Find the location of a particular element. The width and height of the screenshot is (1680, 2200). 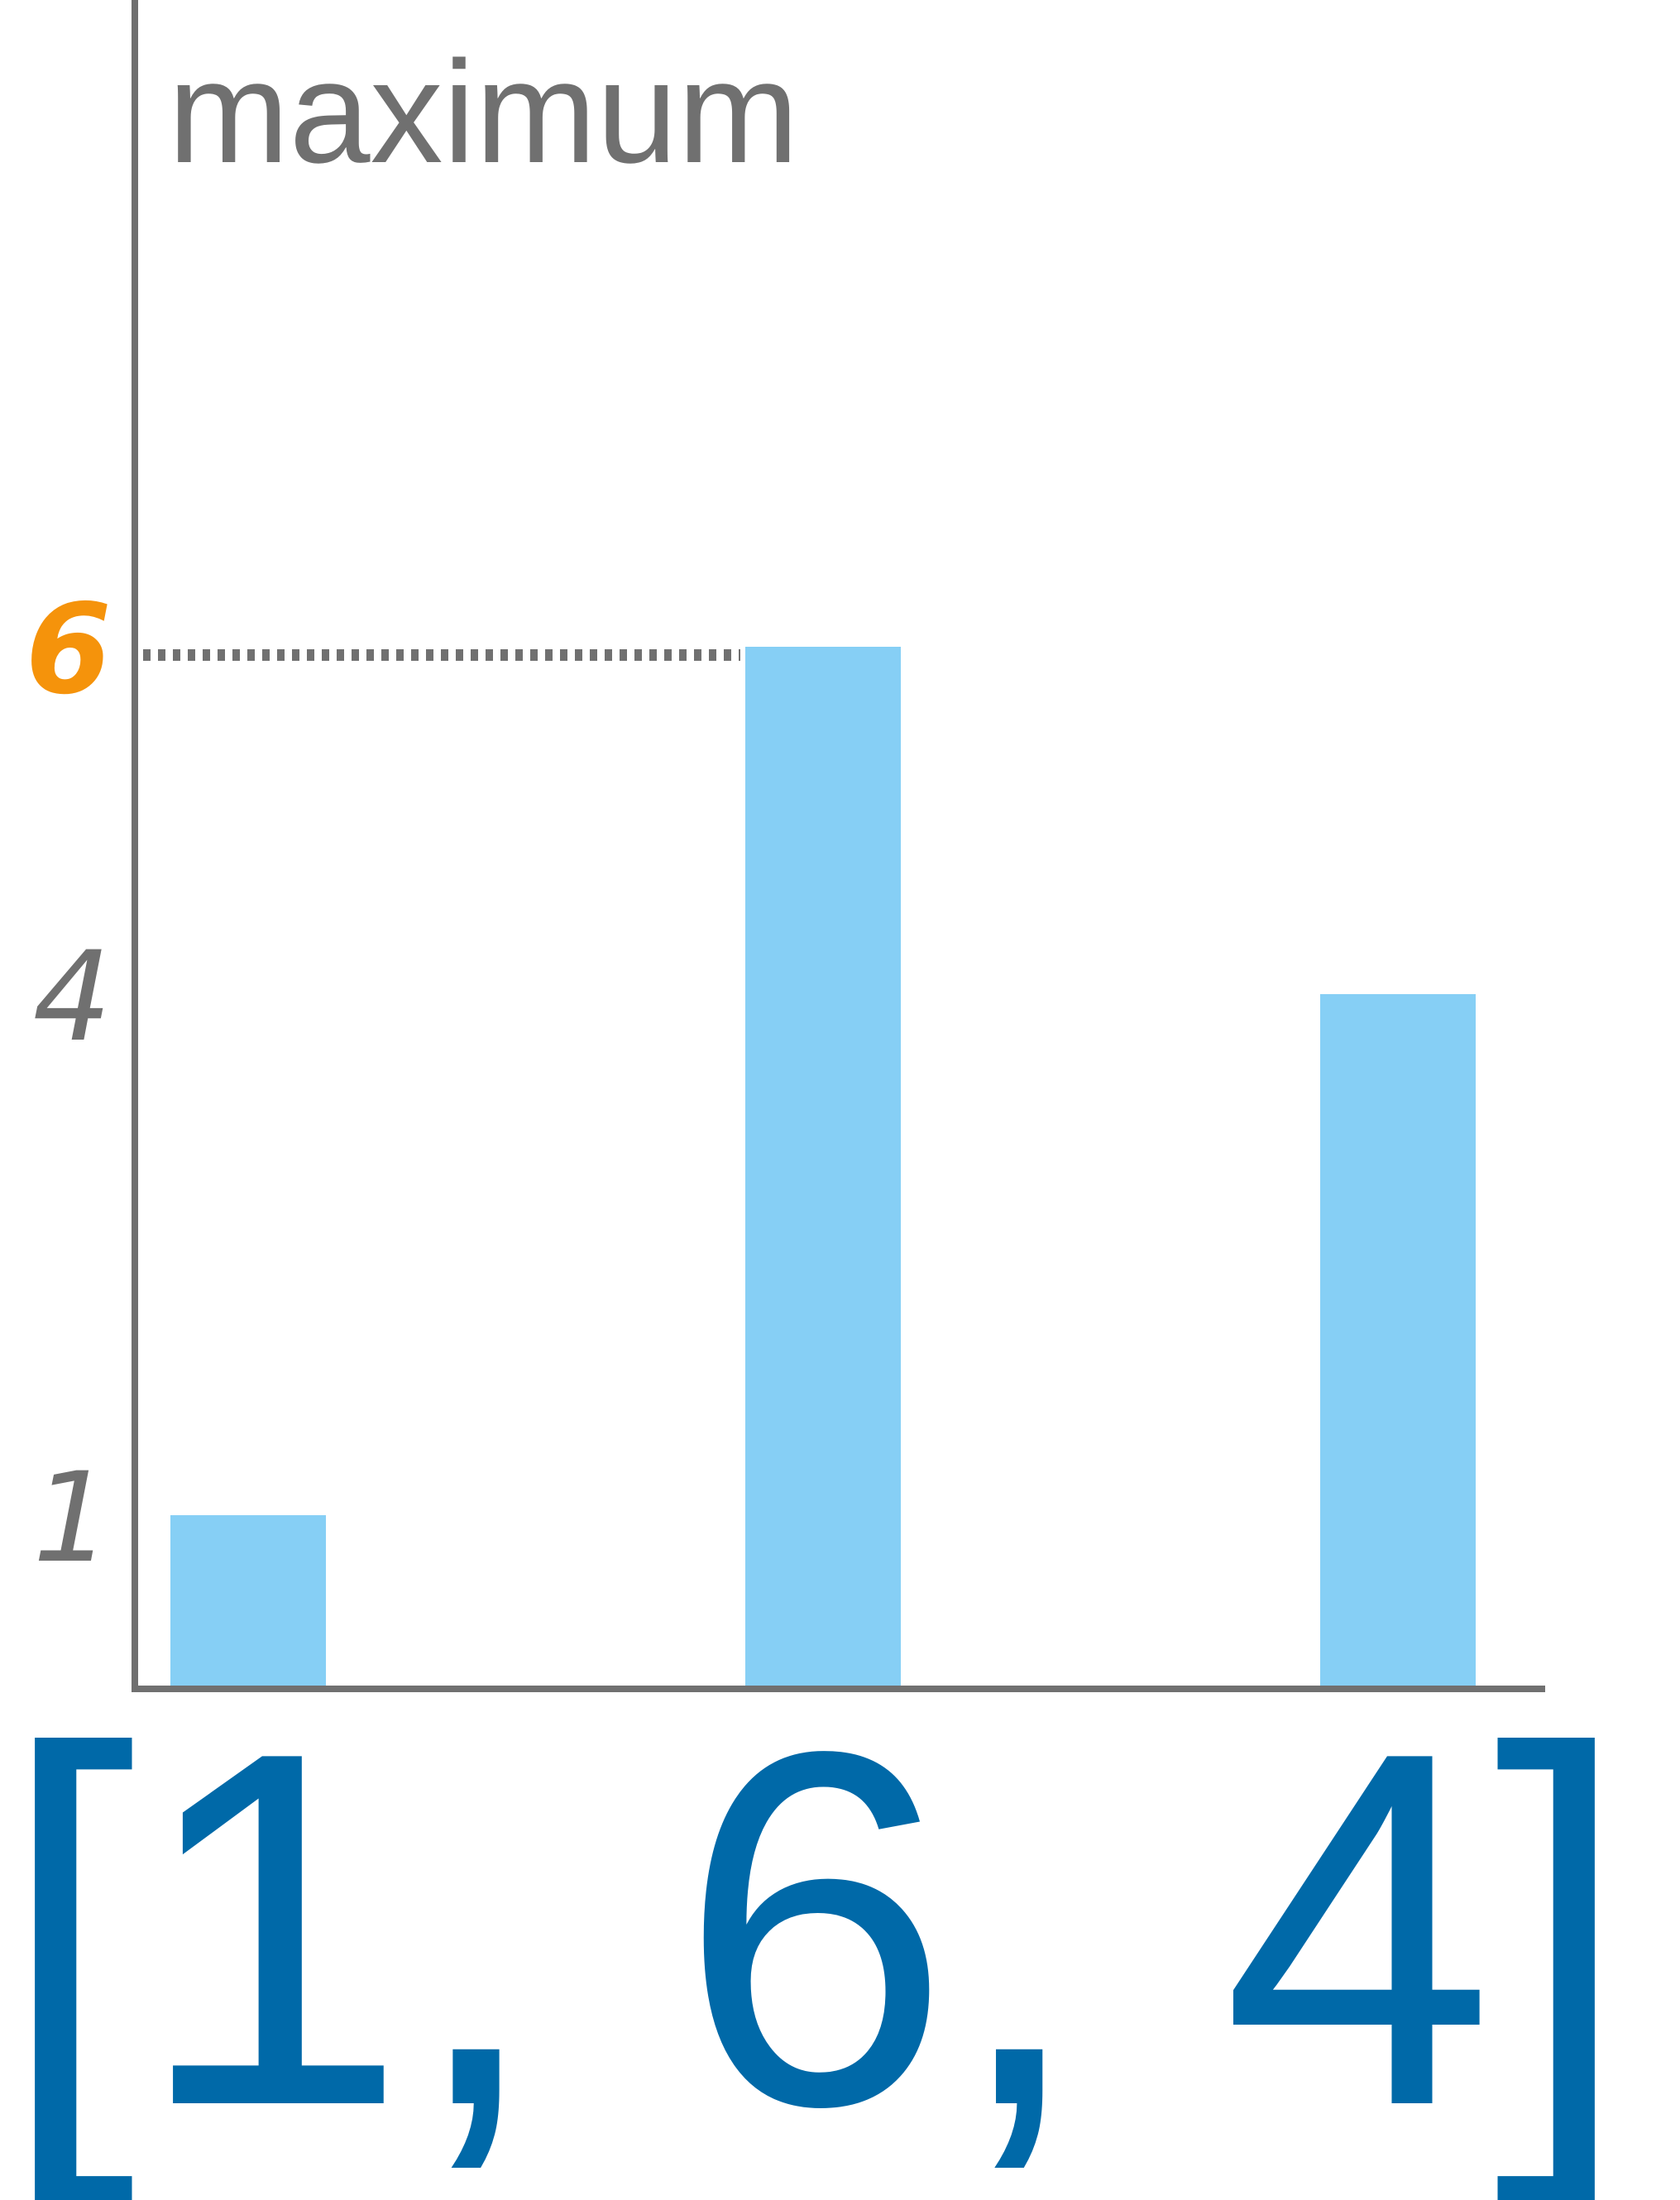

maximum-annotation: maximum is located at coordinates (483, 112).